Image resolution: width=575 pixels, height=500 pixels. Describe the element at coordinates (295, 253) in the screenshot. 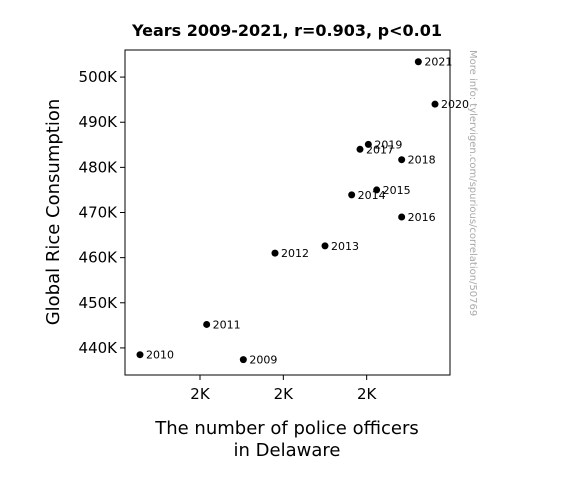

I see `point-label-2012: 2012` at that location.